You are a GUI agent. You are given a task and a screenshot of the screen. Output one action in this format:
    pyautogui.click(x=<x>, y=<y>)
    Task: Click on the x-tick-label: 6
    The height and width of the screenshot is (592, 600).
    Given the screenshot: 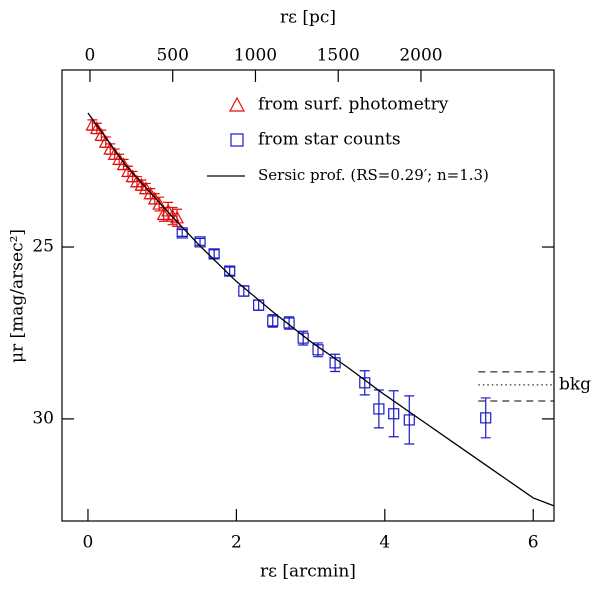 What is the action you would take?
    pyautogui.click(x=533, y=543)
    